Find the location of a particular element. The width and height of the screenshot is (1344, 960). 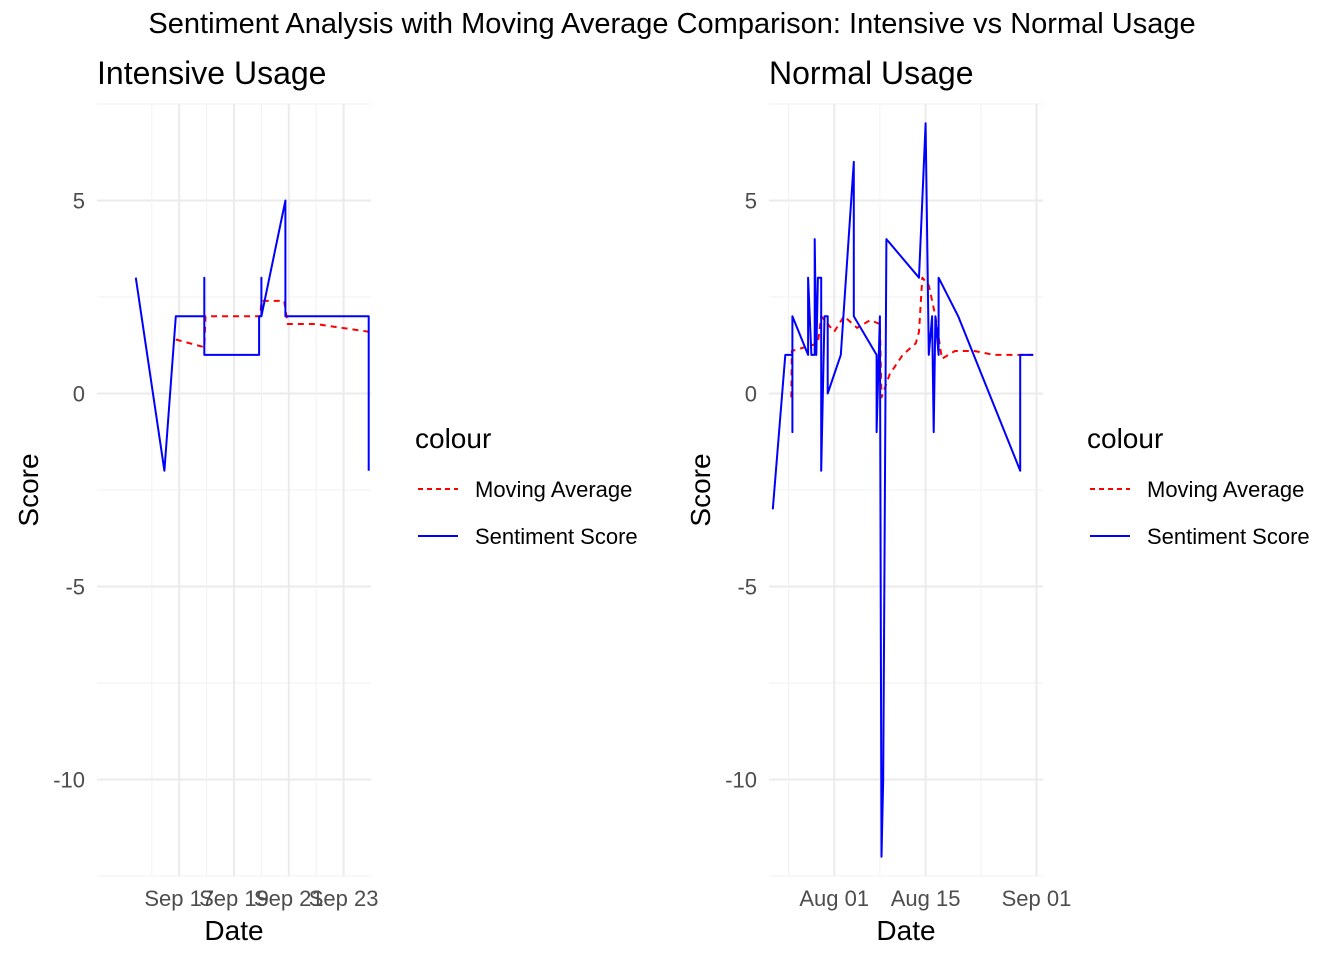

series-line-sentiment-score is located at coordinates (252, 335).